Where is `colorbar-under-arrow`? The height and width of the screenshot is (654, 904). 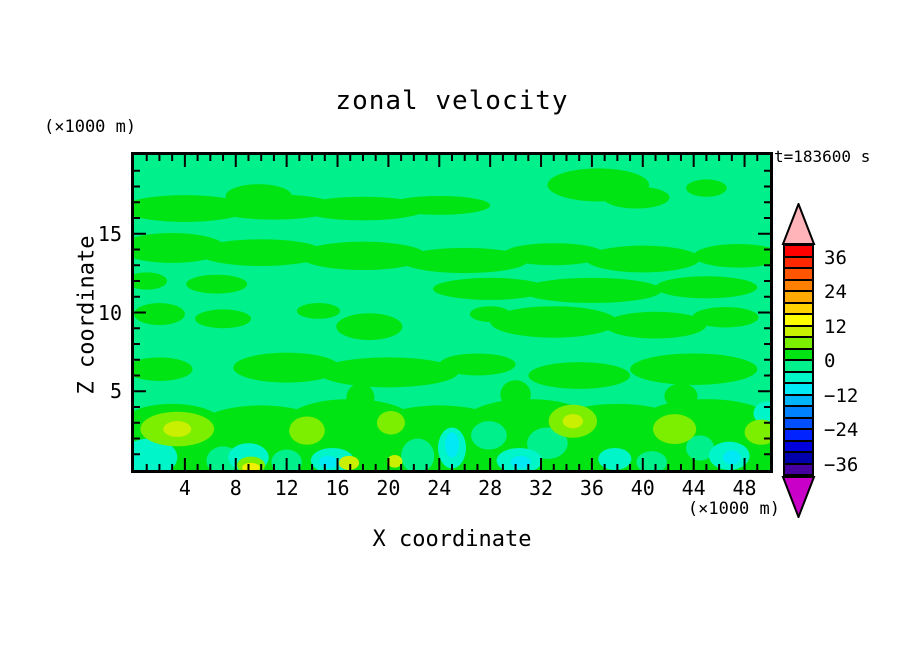
colorbar-under-arrow is located at coordinates (798, 497).